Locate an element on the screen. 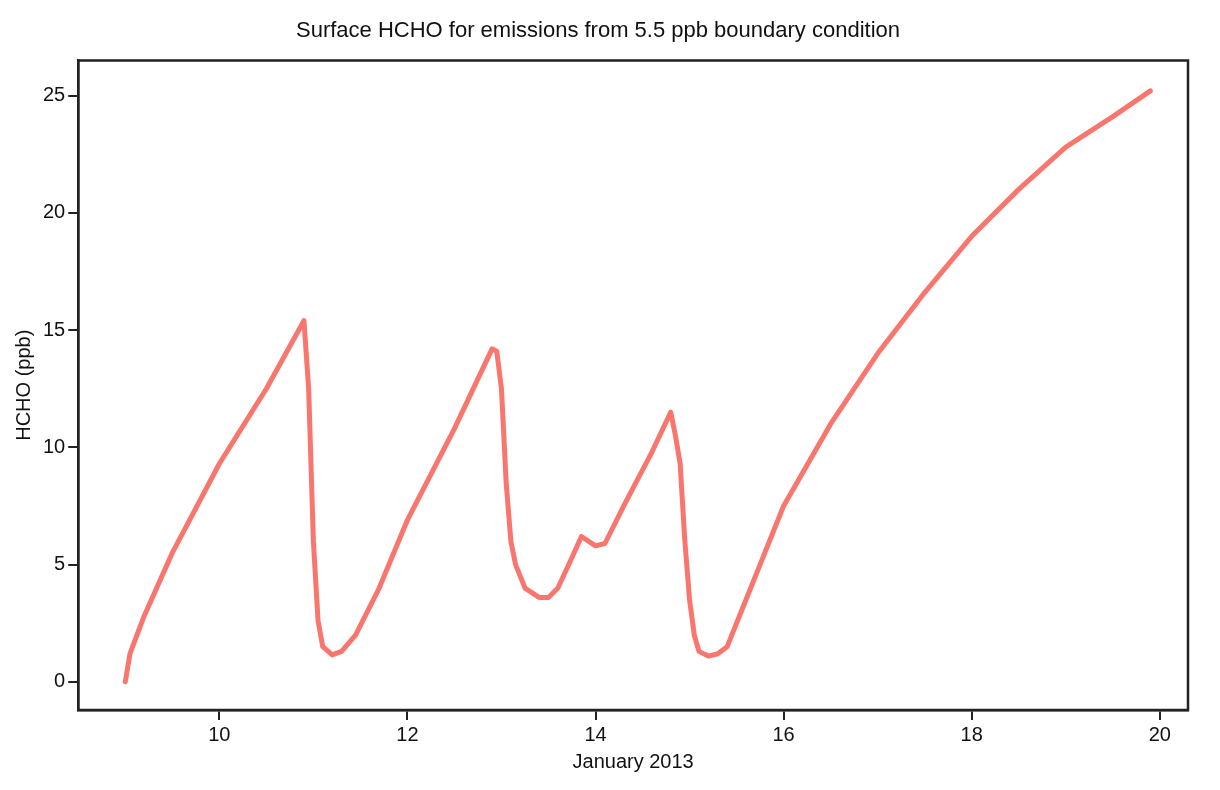  y-tick-label: 20 is located at coordinates (54, 211).